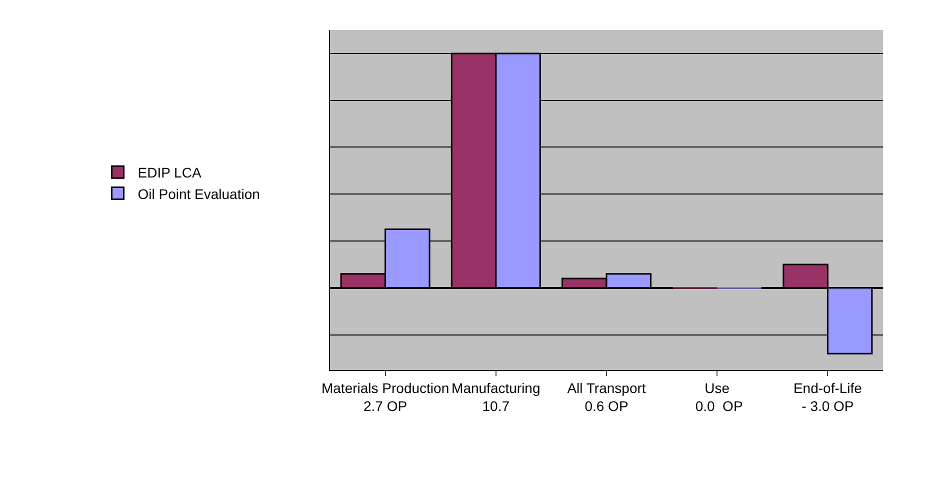 The width and height of the screenshot is (933, 490). What do you see at coordinates (606, 397) in the screenshot?
I see `x-tick-label: All Transport 0.6 OP` at bounding box center [606, 397].